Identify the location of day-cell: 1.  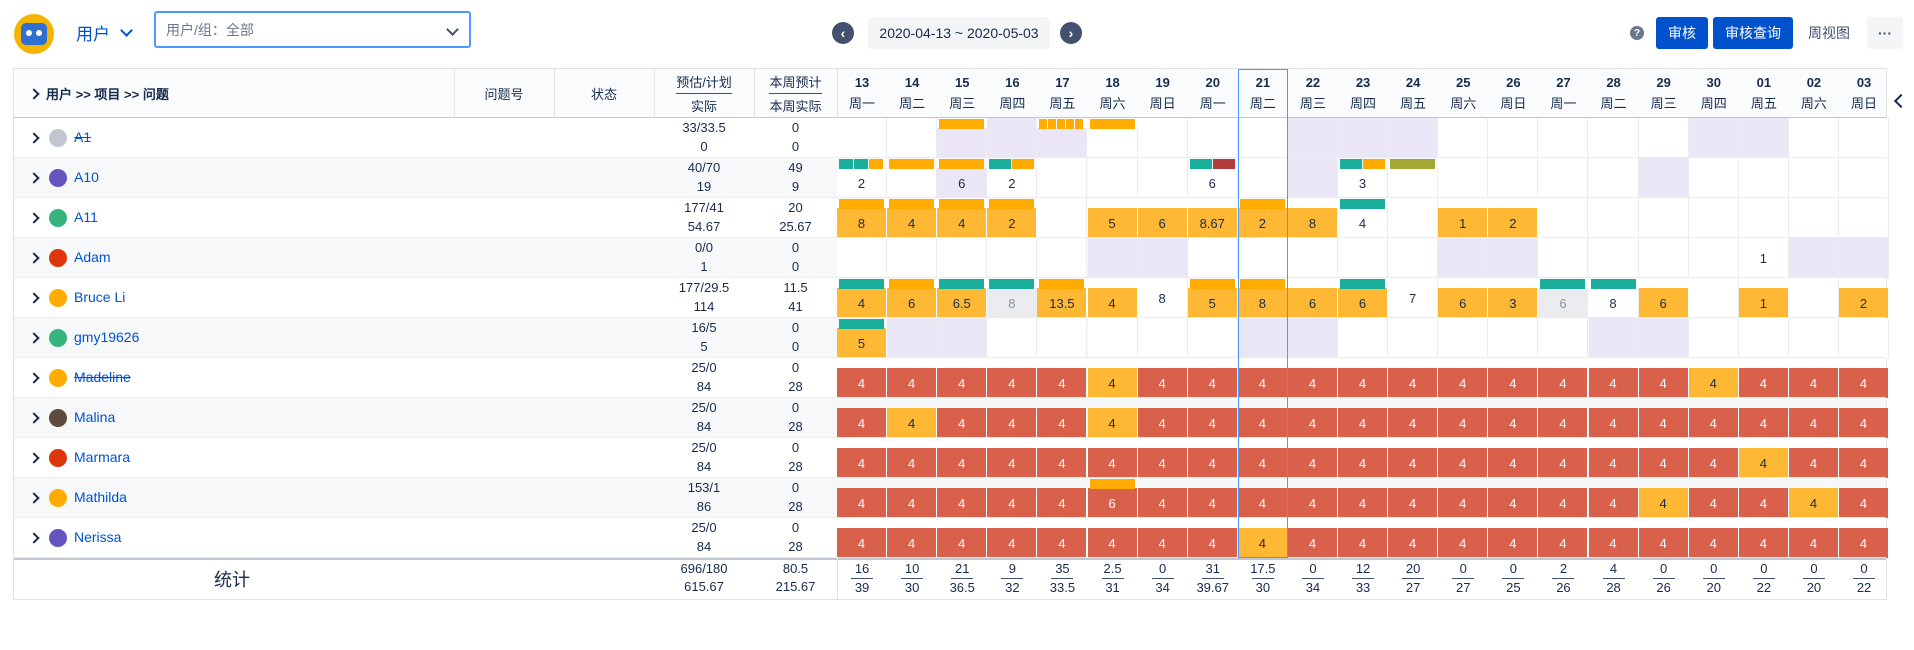
(1763, 258).